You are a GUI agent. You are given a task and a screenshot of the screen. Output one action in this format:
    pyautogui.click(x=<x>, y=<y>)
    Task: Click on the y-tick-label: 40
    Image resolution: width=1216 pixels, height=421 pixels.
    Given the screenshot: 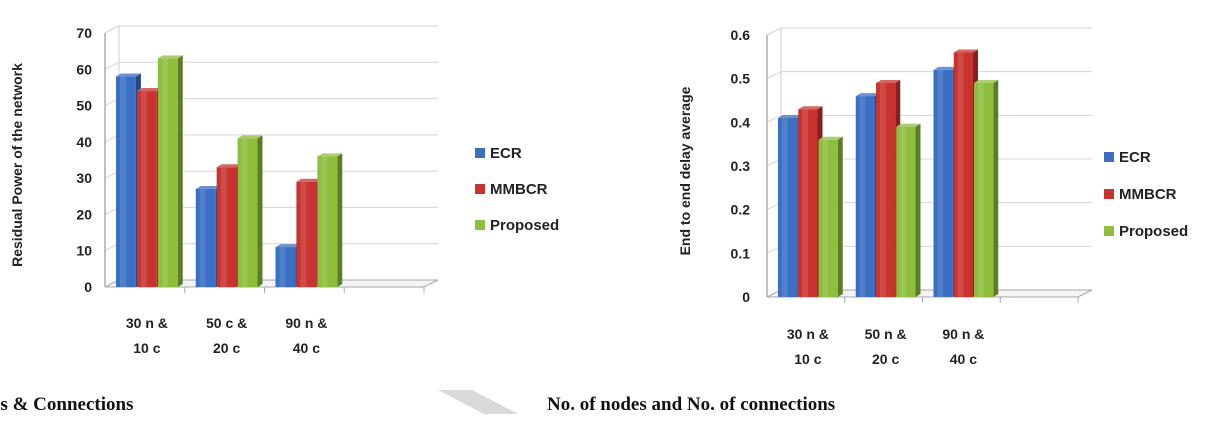 What is the action you would take?
    pyautogui.click(x=84, y=142)
    